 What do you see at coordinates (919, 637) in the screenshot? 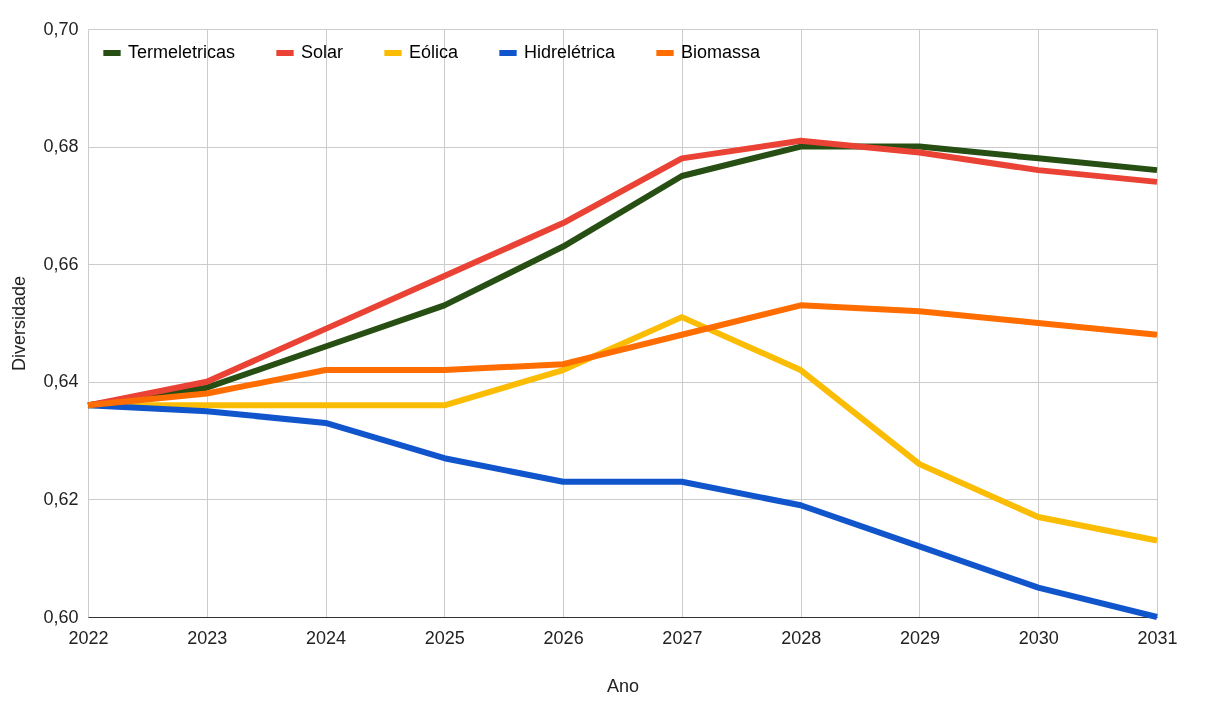
I see `x-tick-label: 2029` at bounding box center [919, 637].